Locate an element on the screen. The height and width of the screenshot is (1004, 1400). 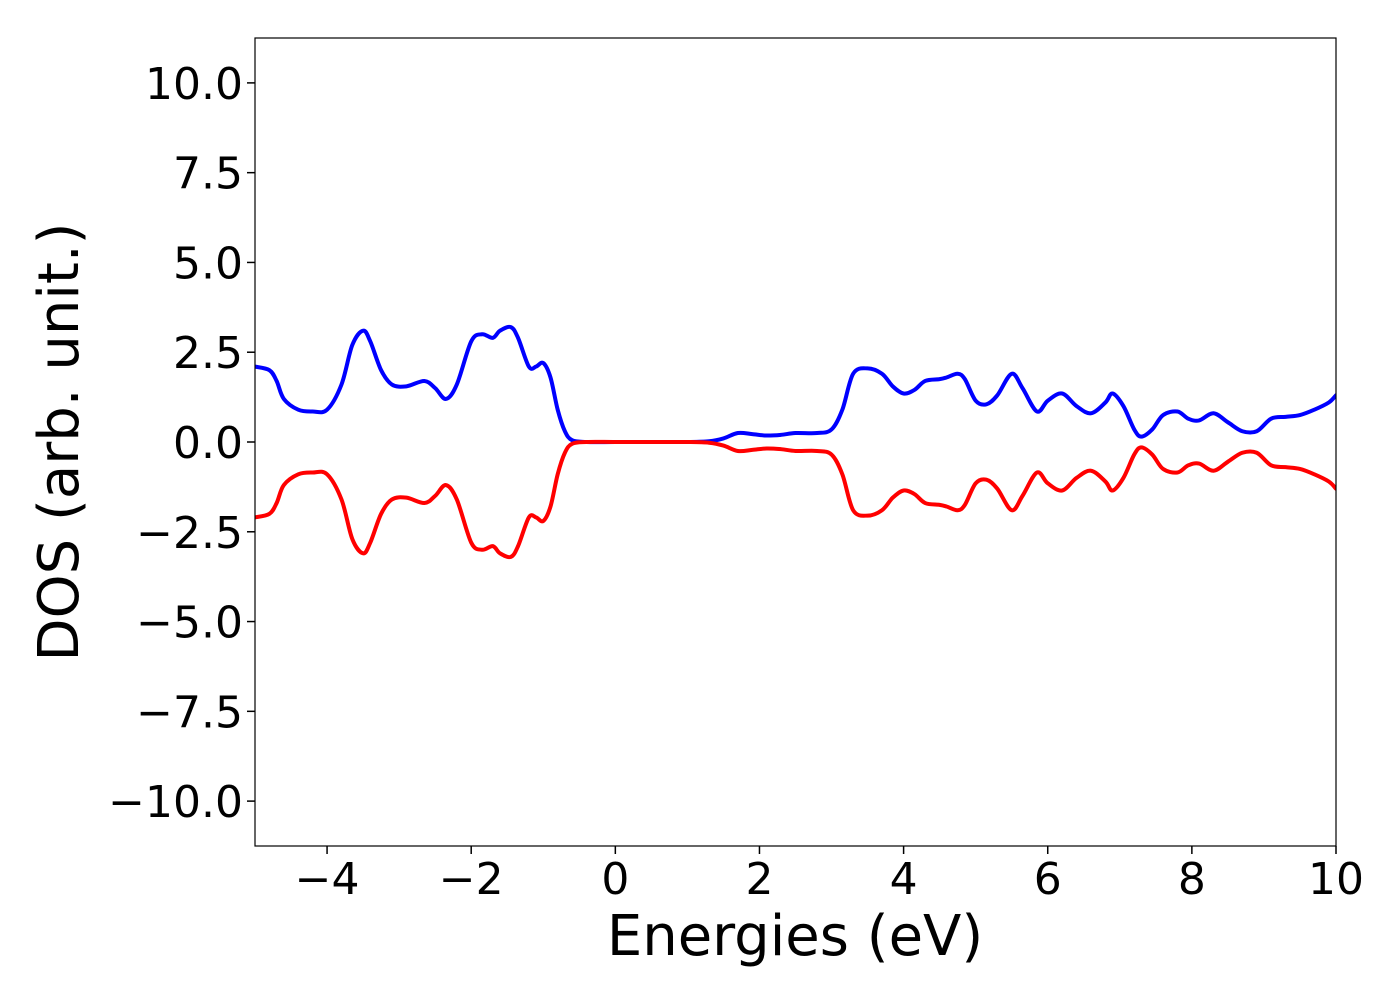
y-tick-label: −7.5 is located at coordinates (189, 712).